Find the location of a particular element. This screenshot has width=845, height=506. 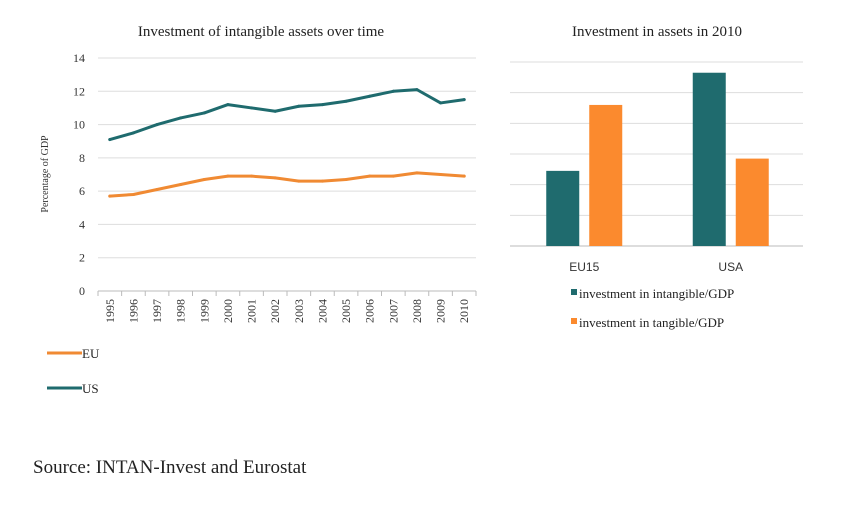

bar-eu15-tangible is located at coordinates (606, 175).